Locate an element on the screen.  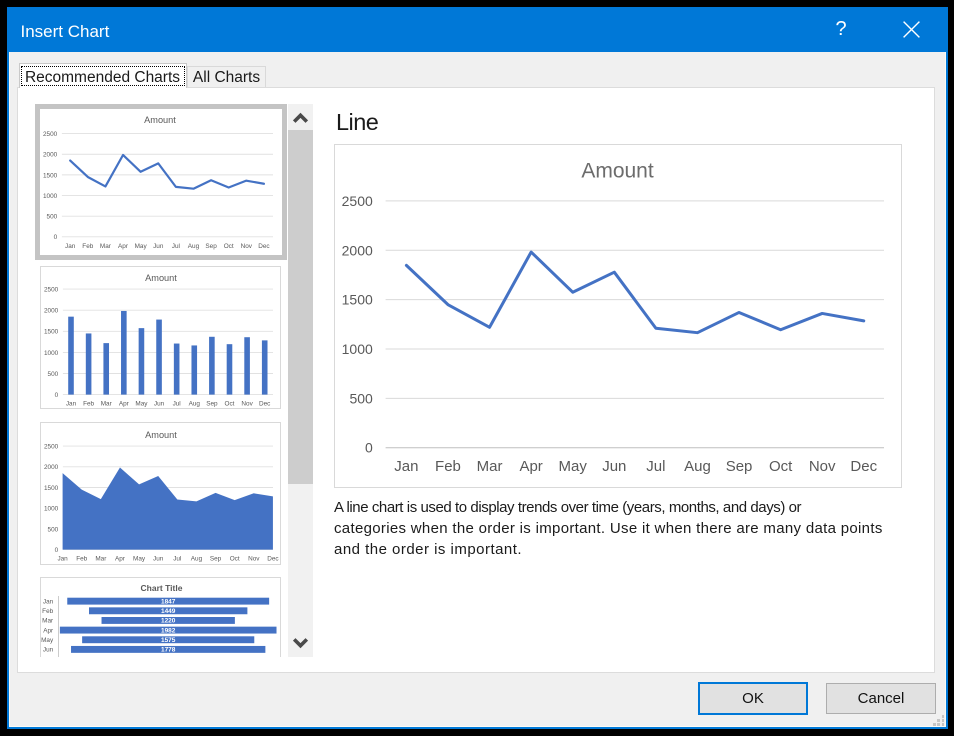
svg-text: Chart Title is located at coordinates (162, 588).